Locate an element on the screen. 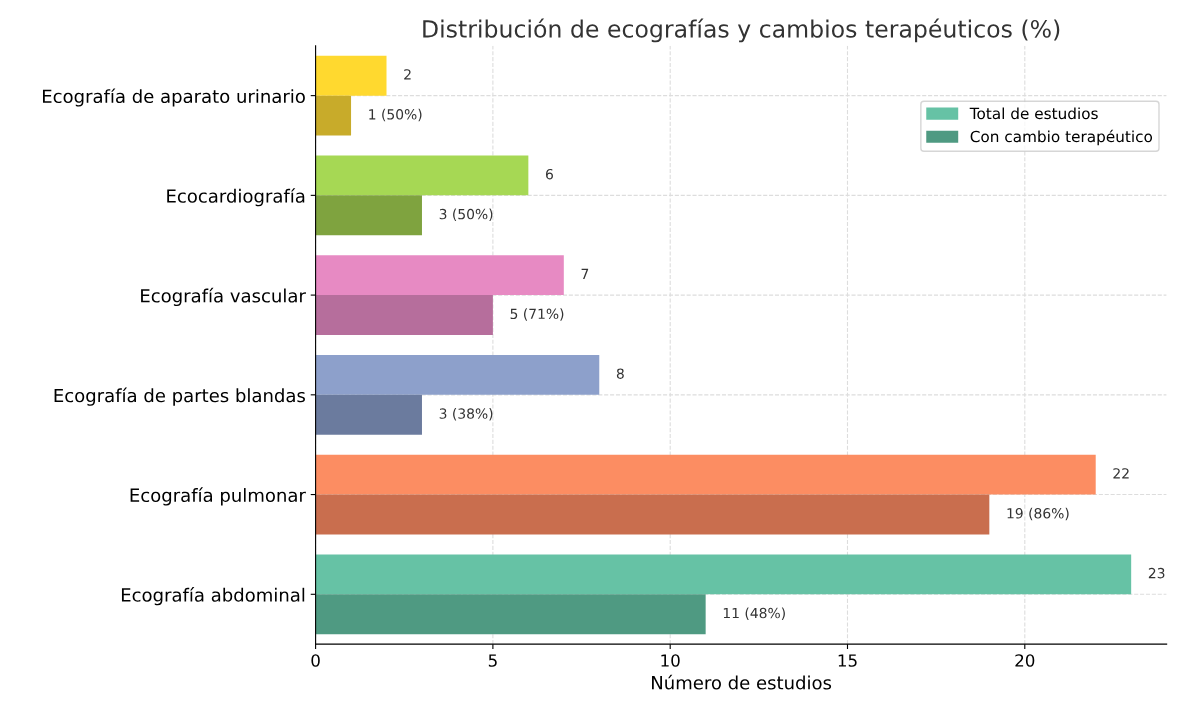  y-tick-label: Ecografía vascular is located at coordinates (223, 297).